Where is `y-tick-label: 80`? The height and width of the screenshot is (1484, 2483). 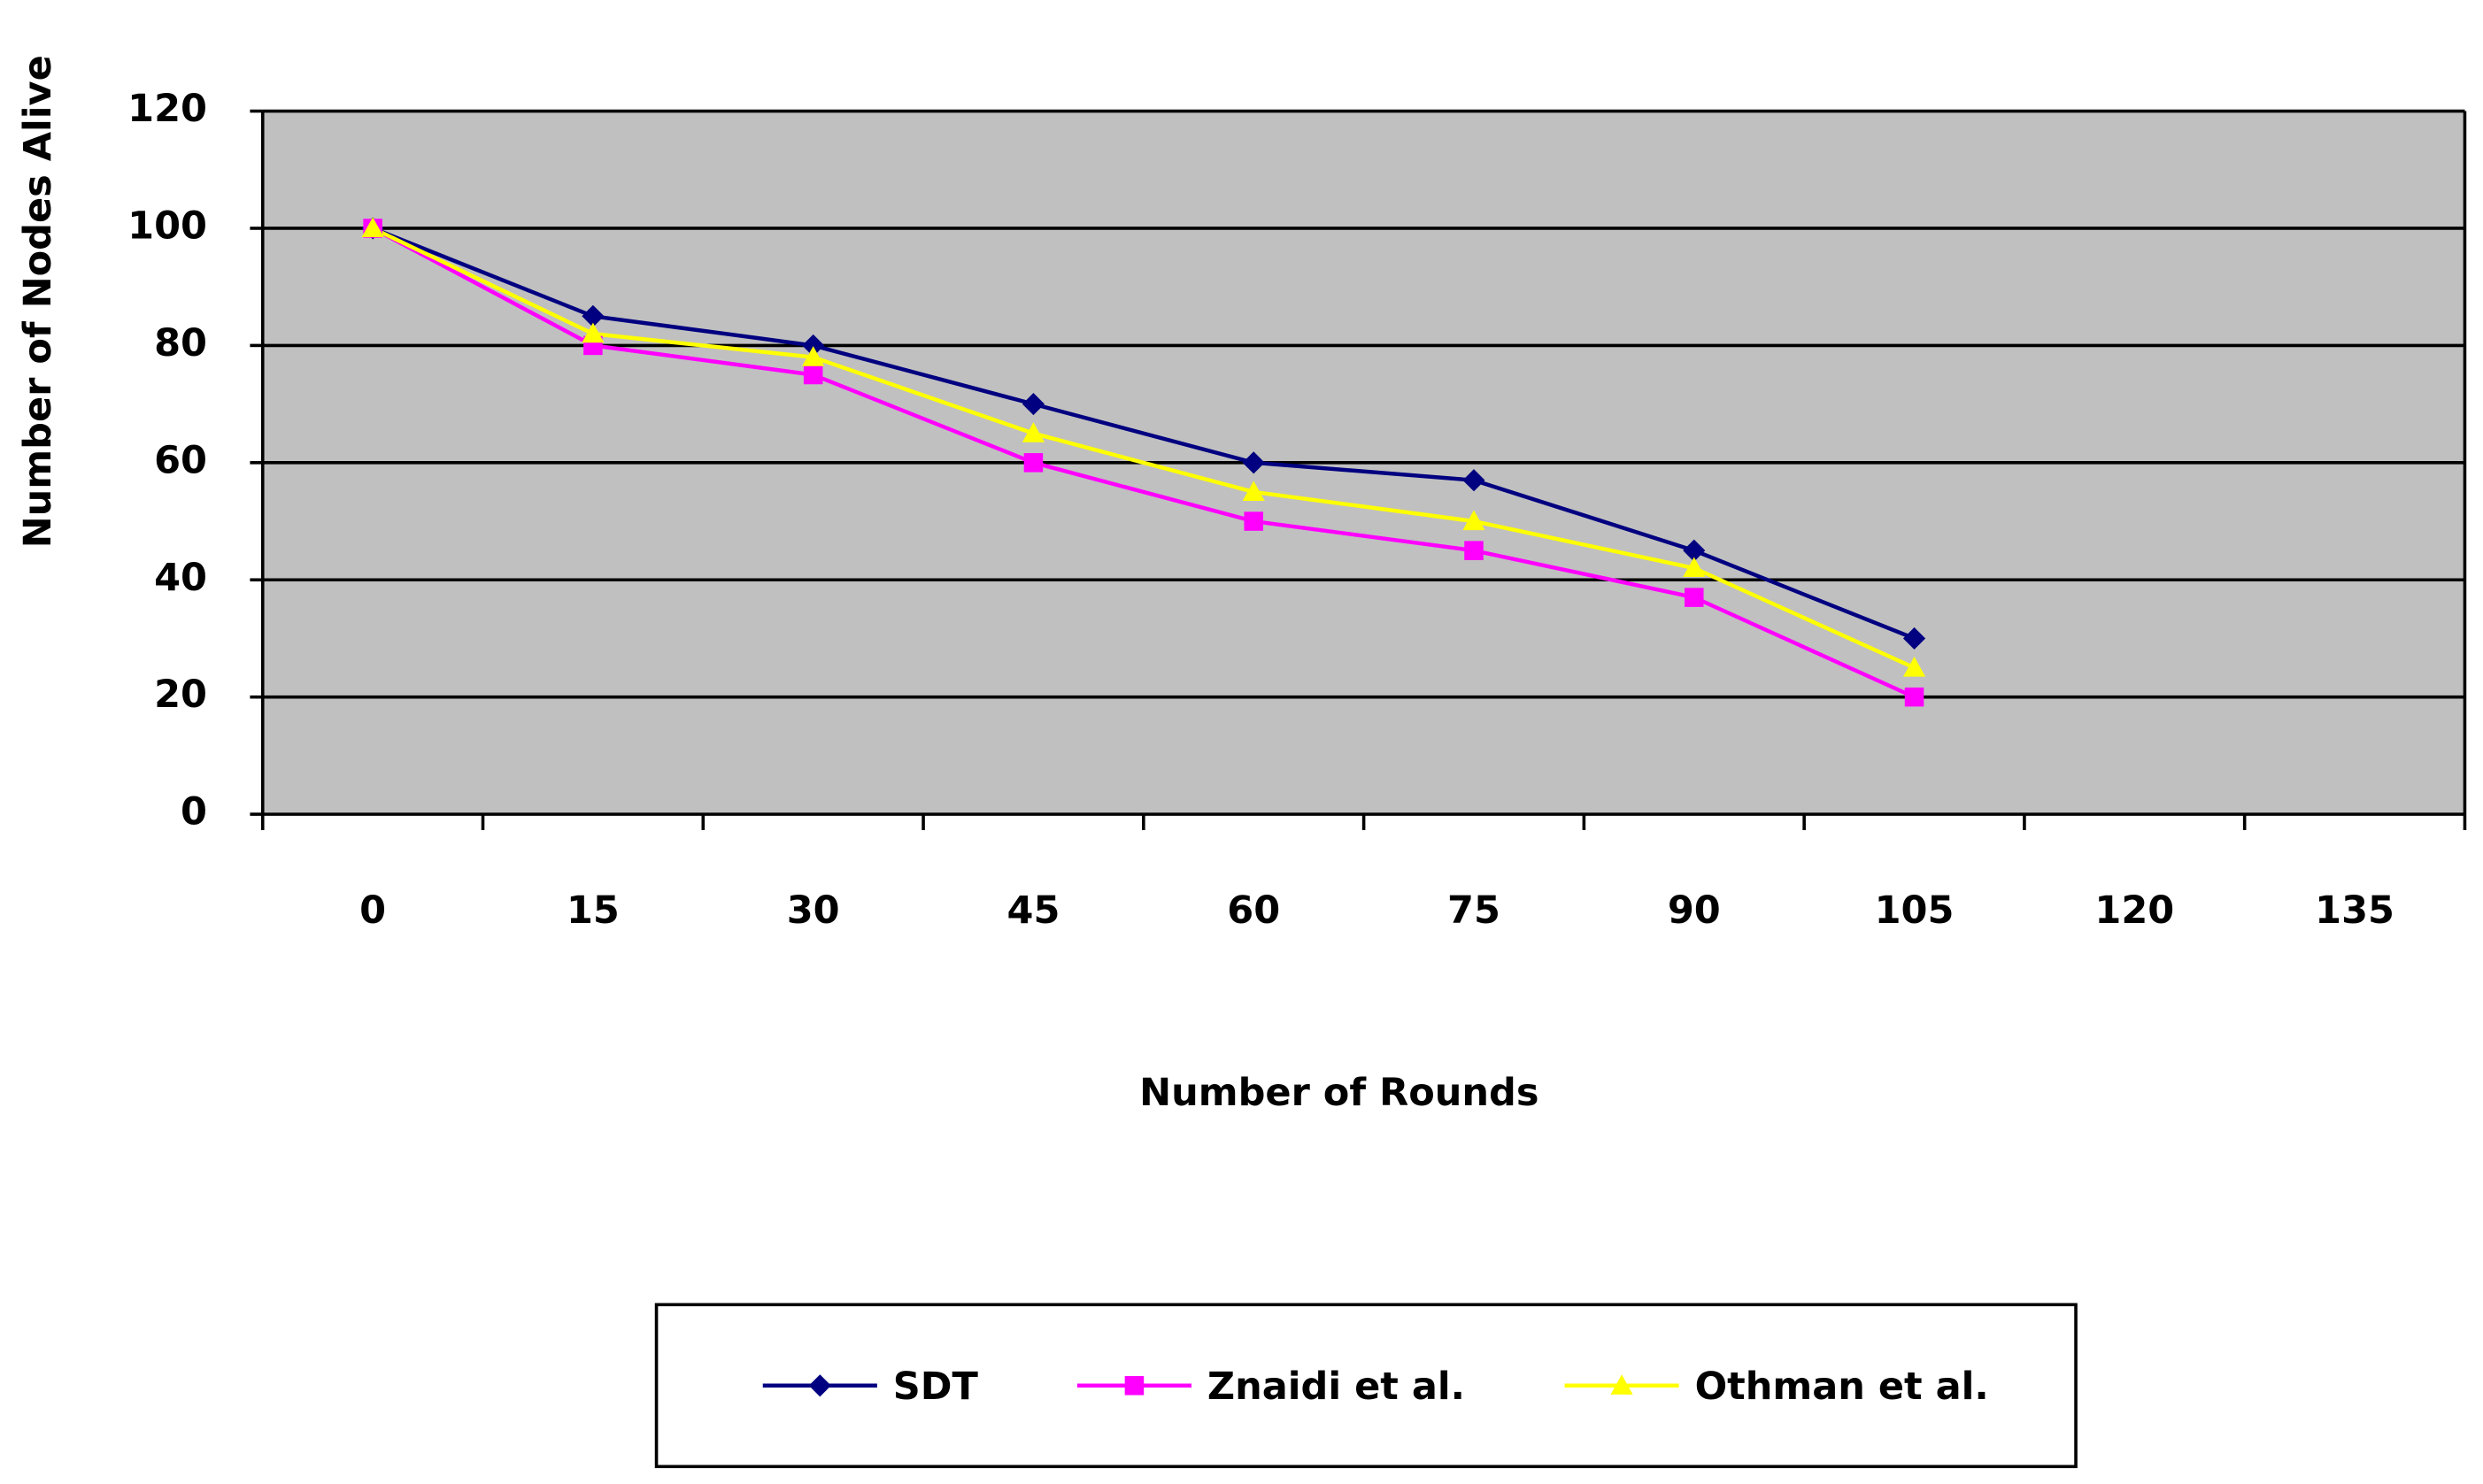
y-tick-label: 80 is located at coordinates (180, 343).